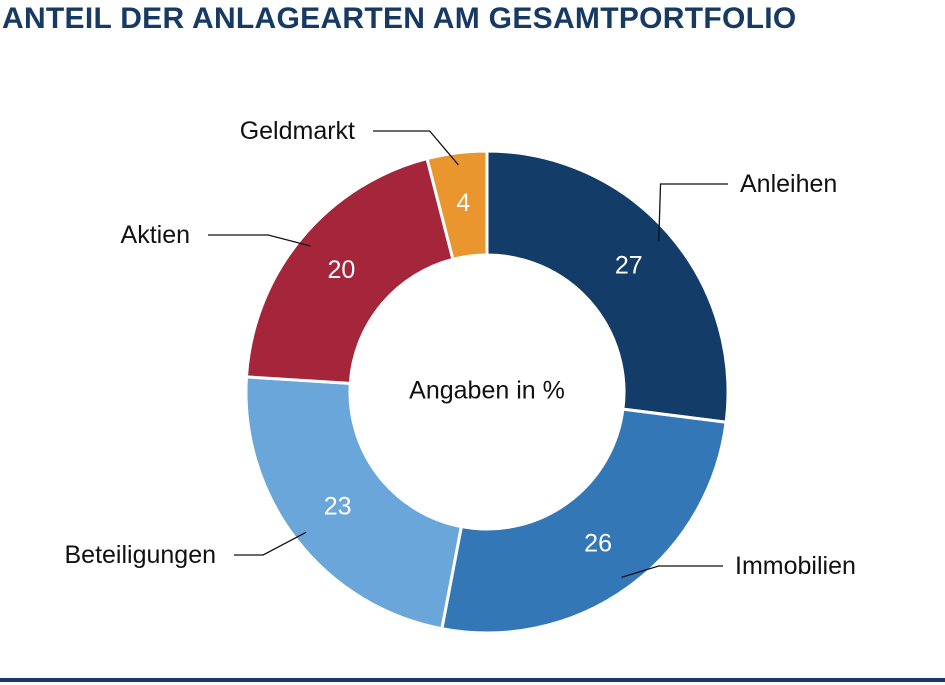  I want to click on center-label: Angaben in %, so click(487, 391).